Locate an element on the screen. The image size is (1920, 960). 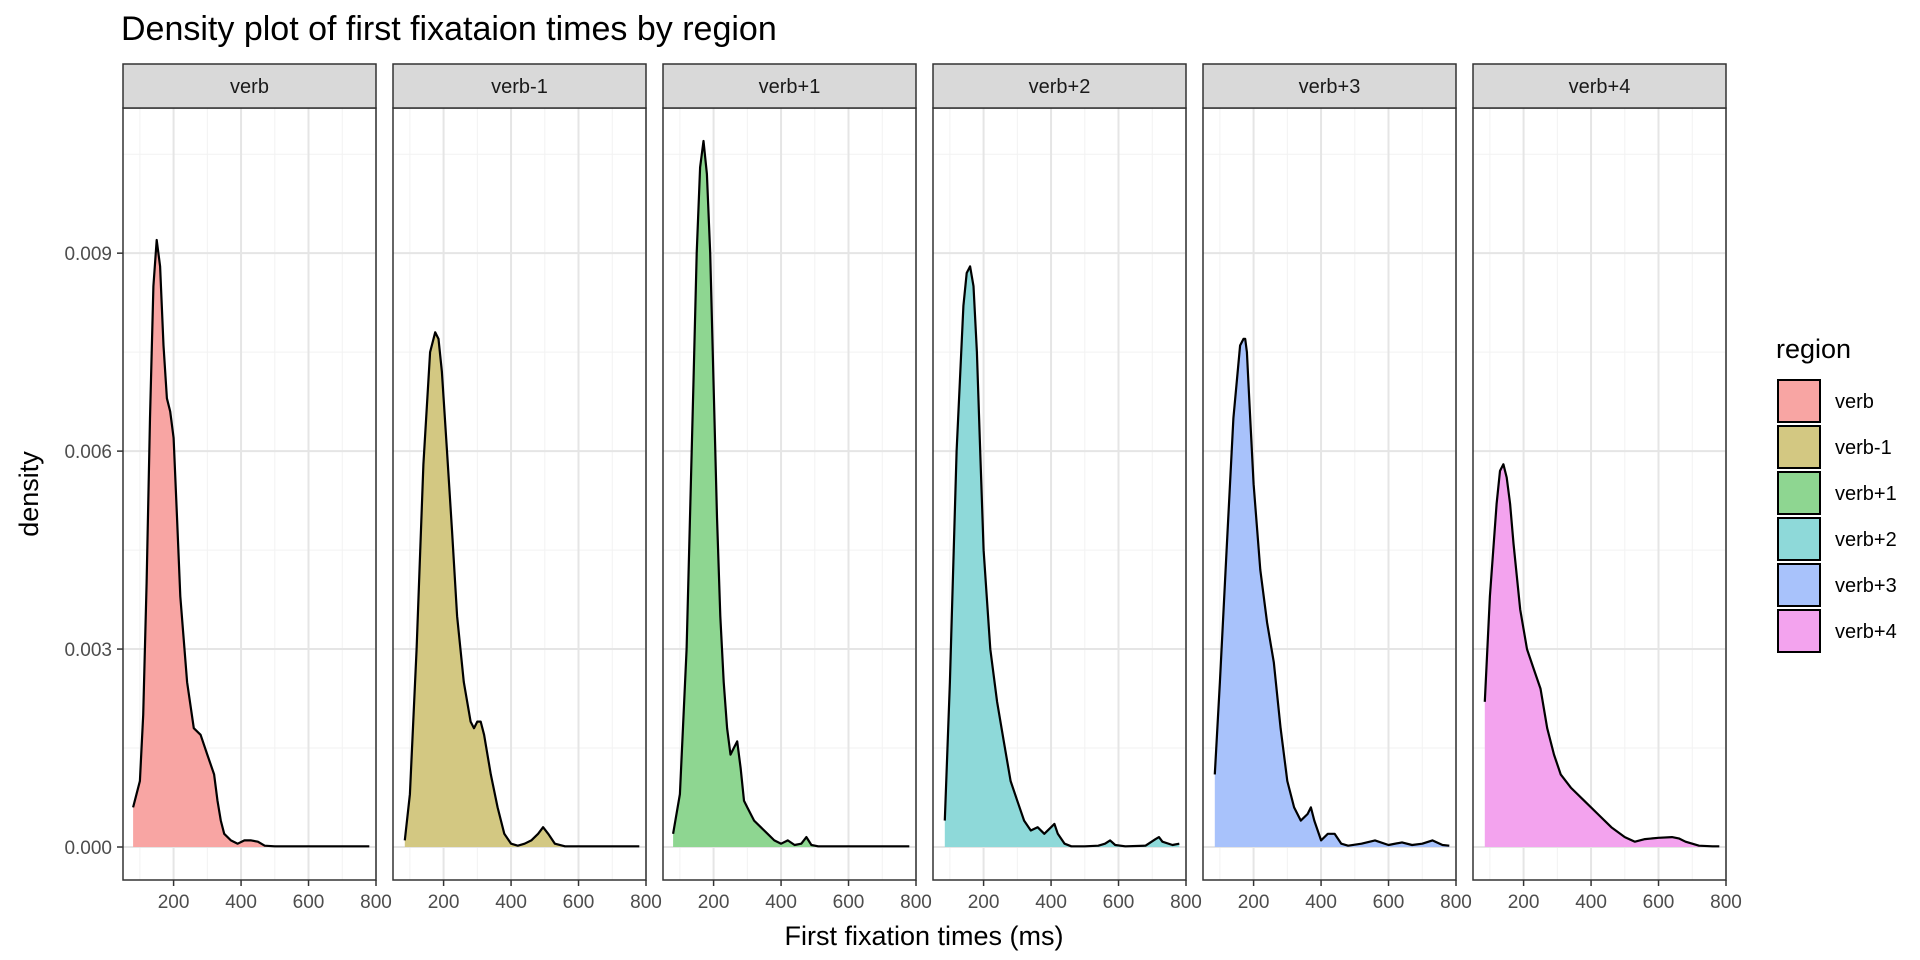
legend-title: region is located at coordinates (1813, 349).